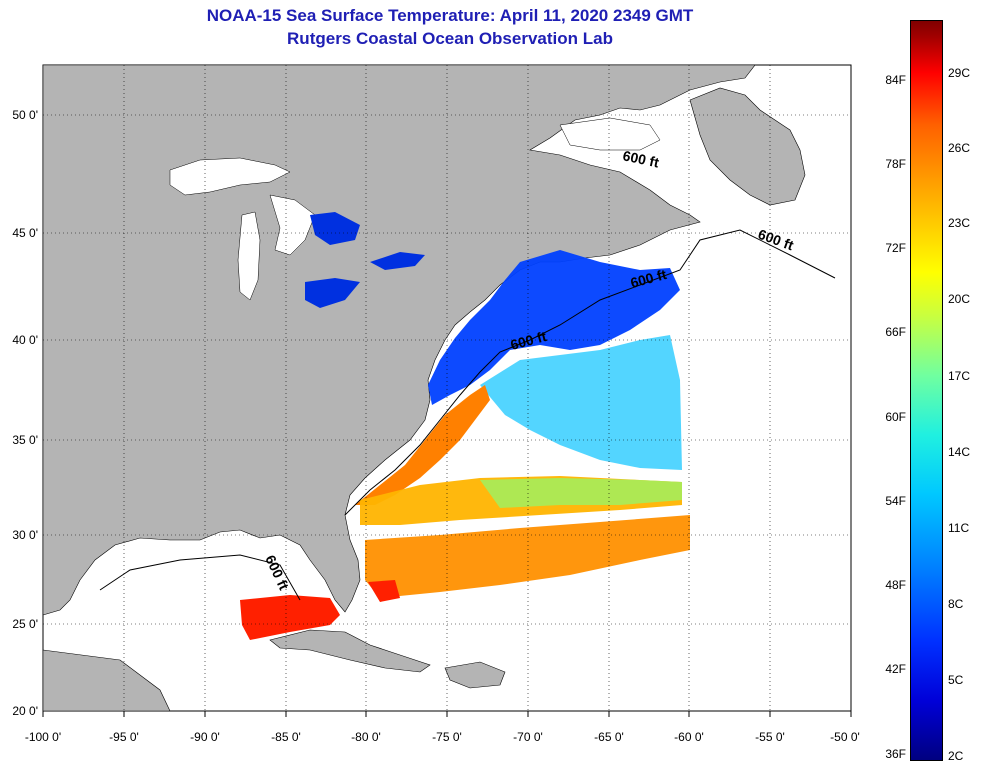  What do you see at coordinates (959, 528) in the screenshot?
I see `colorbar-c-label: 11C` at bounding box center [959, 528].